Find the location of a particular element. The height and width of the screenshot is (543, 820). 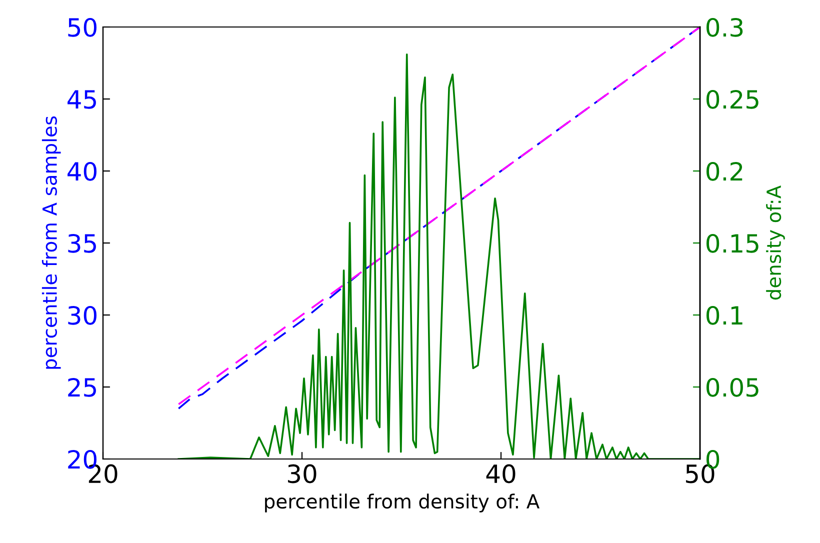

y2-axis-title: density of:A is located at coordinates (775, 242).